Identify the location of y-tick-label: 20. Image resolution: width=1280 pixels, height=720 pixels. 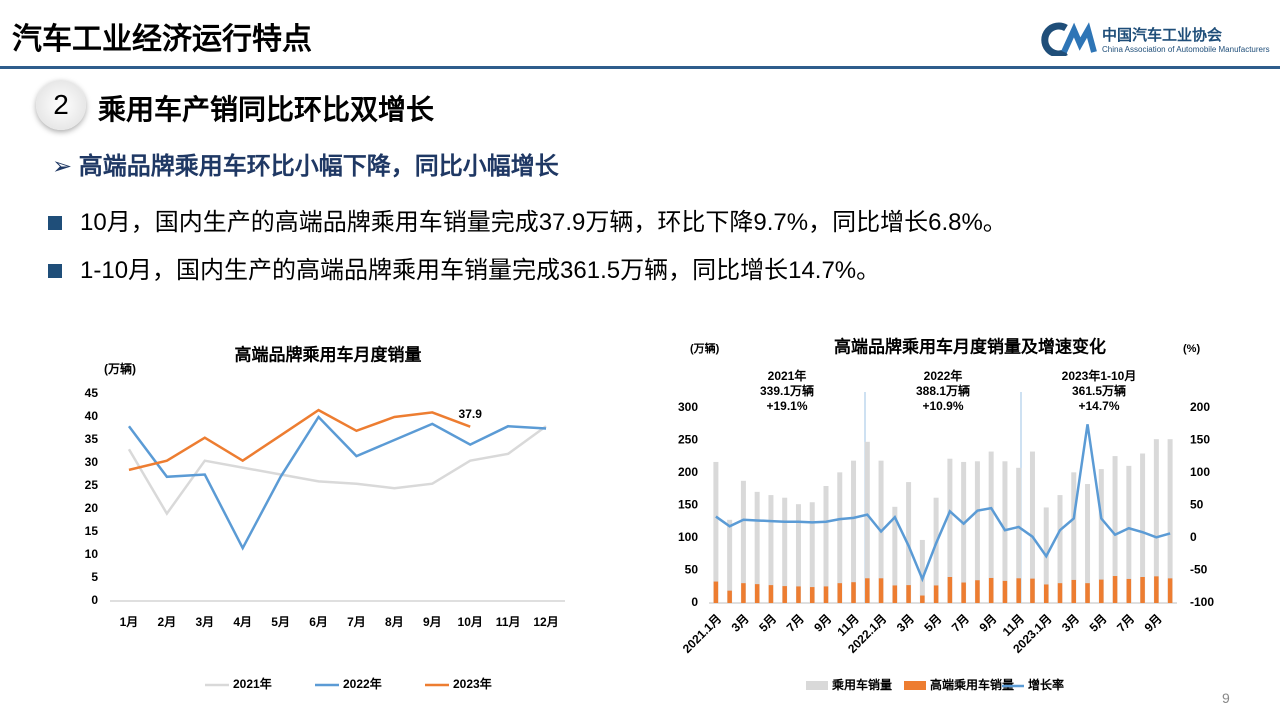
(92, 508).